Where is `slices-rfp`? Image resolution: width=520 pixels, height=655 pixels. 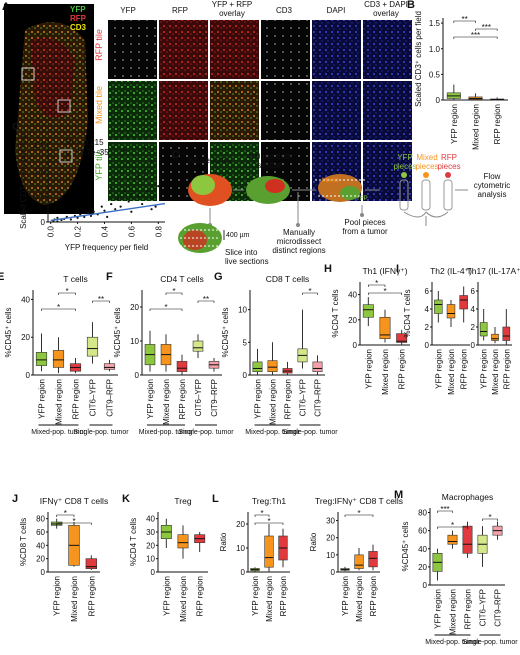 slices-rfp is located at coordinates (195, 240).